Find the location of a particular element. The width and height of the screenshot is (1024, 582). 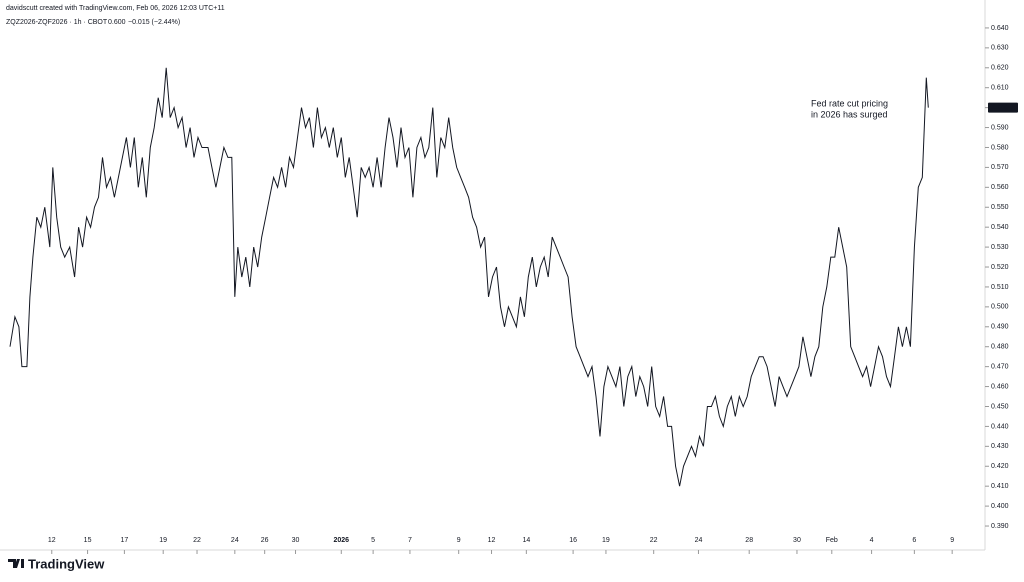

y-tick-label: 0.530 is located at coordinates (1000, 247).